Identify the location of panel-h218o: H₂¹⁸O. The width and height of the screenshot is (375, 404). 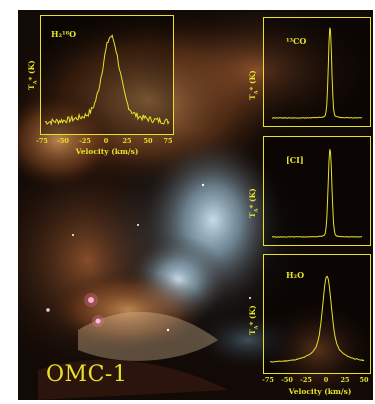
(107, 75).